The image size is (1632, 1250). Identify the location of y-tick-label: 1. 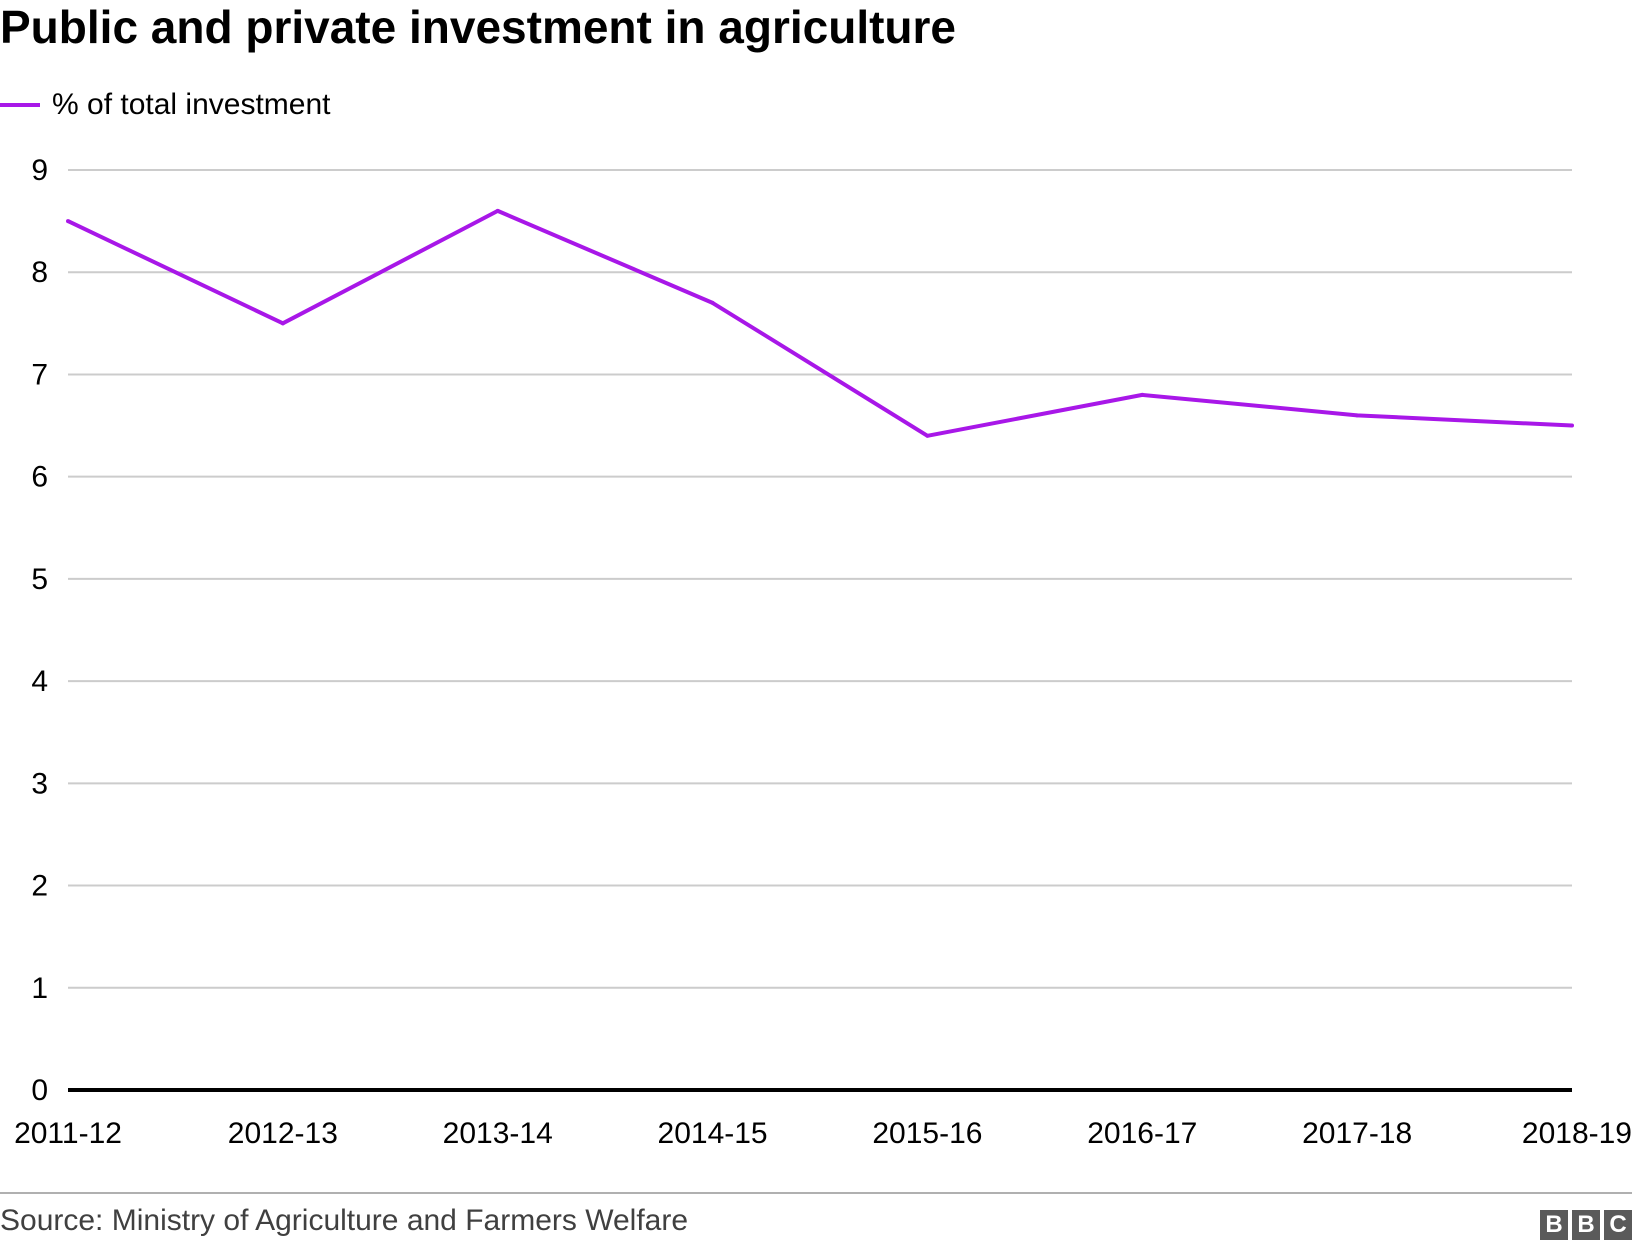
(39, 988).